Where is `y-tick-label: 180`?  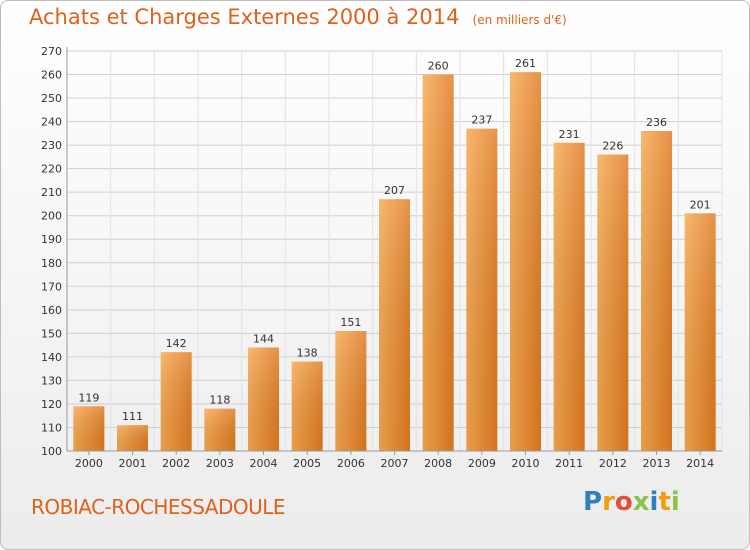
y-tick-label: 180 is located at coordinates (51, 263).